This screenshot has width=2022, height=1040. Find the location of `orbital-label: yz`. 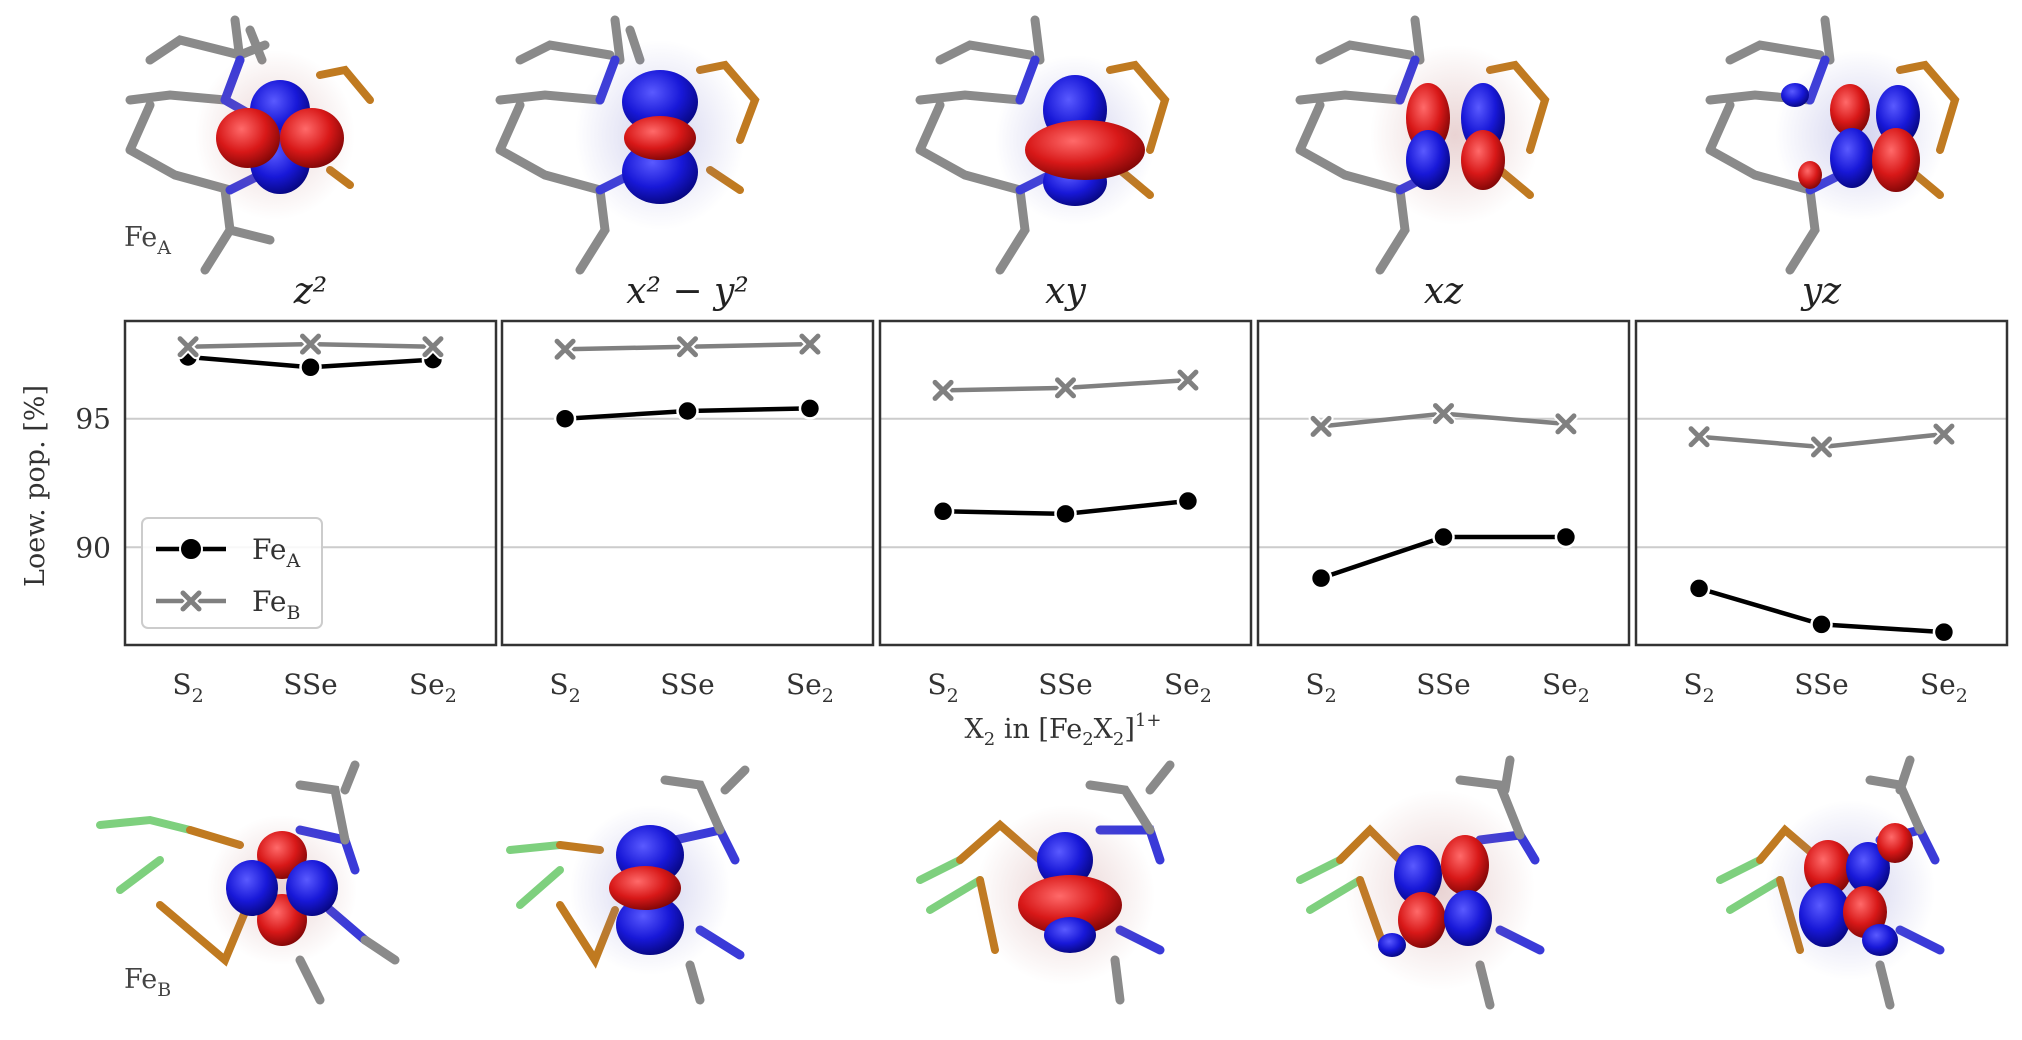

orbital-label: yz is located at coordinates (1821, 291).